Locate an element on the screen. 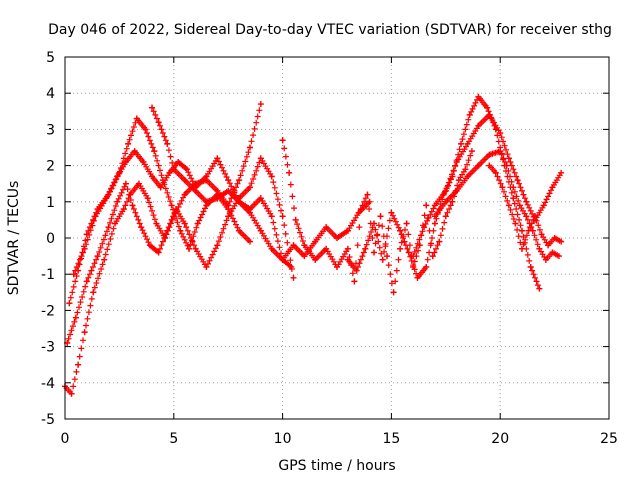 The height and width of the screenshot is (480, 640). x-tick-label: 10 is located at coordinates (283, 439).